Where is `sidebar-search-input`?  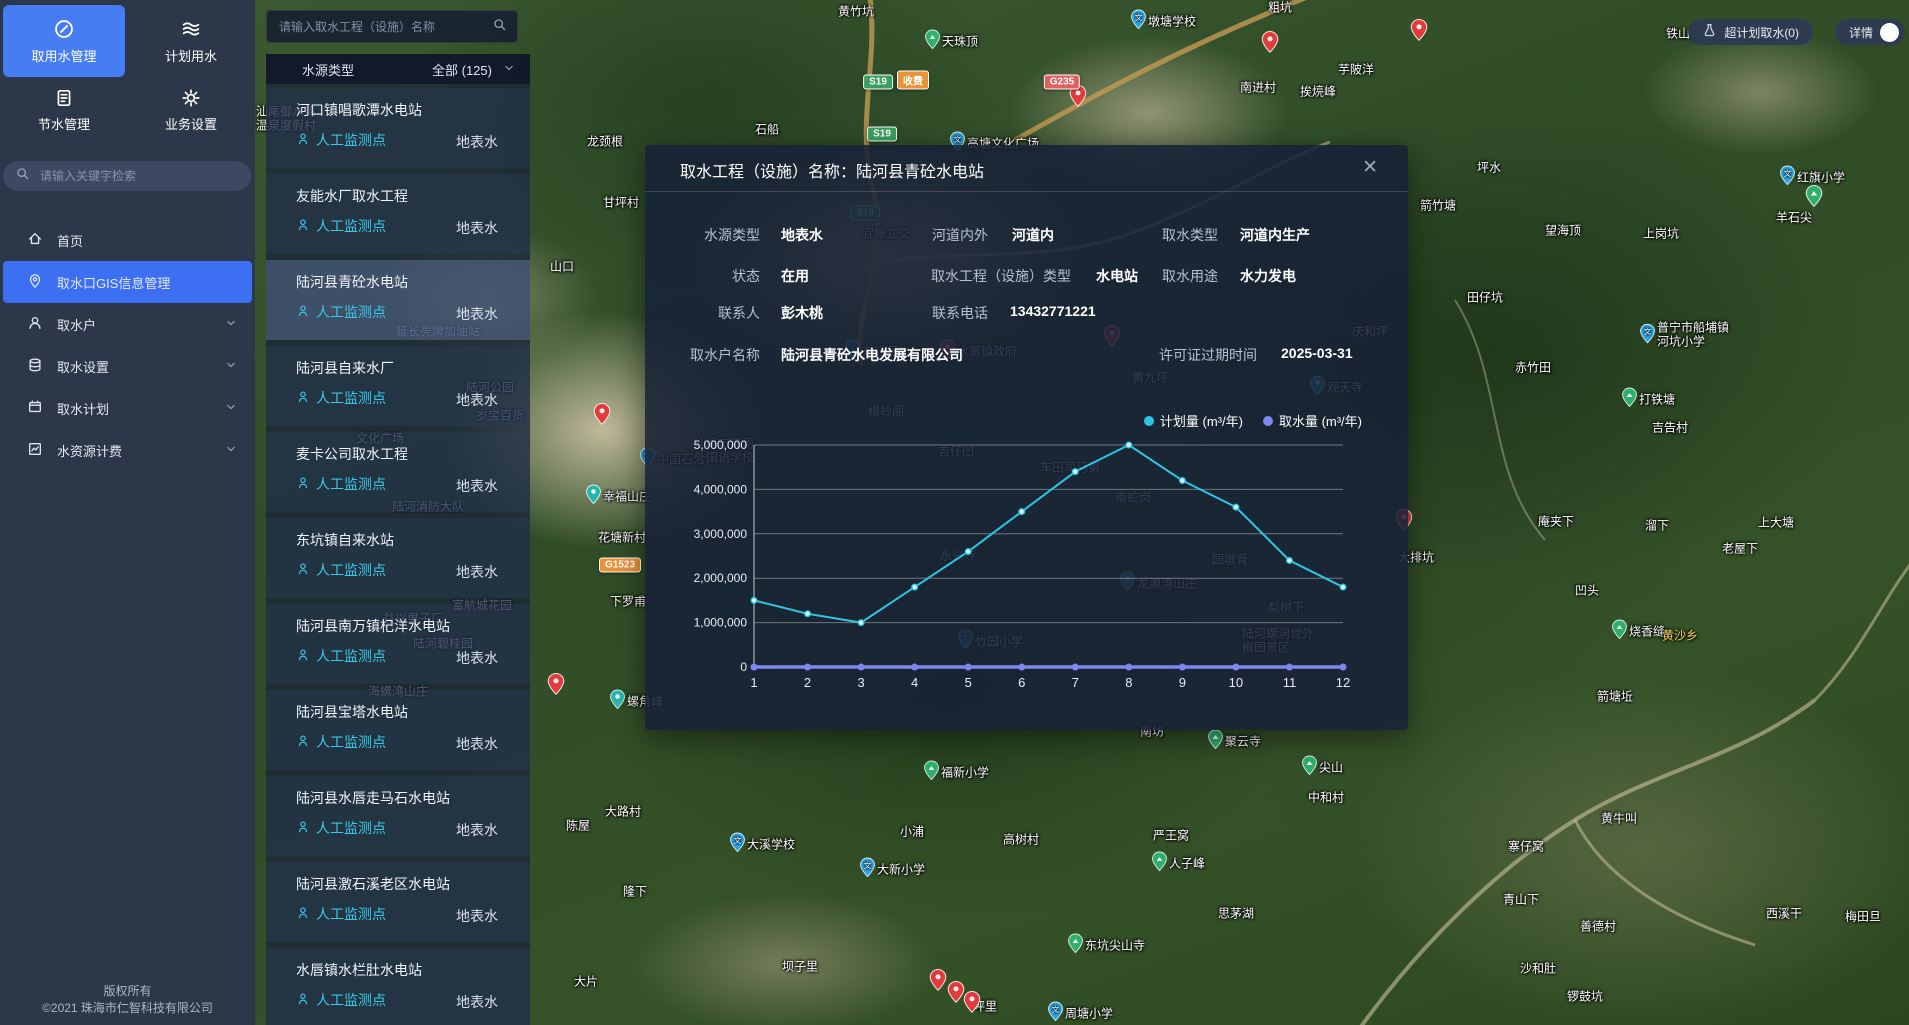
sidebar-search-input is located at coordinates (130, 176).